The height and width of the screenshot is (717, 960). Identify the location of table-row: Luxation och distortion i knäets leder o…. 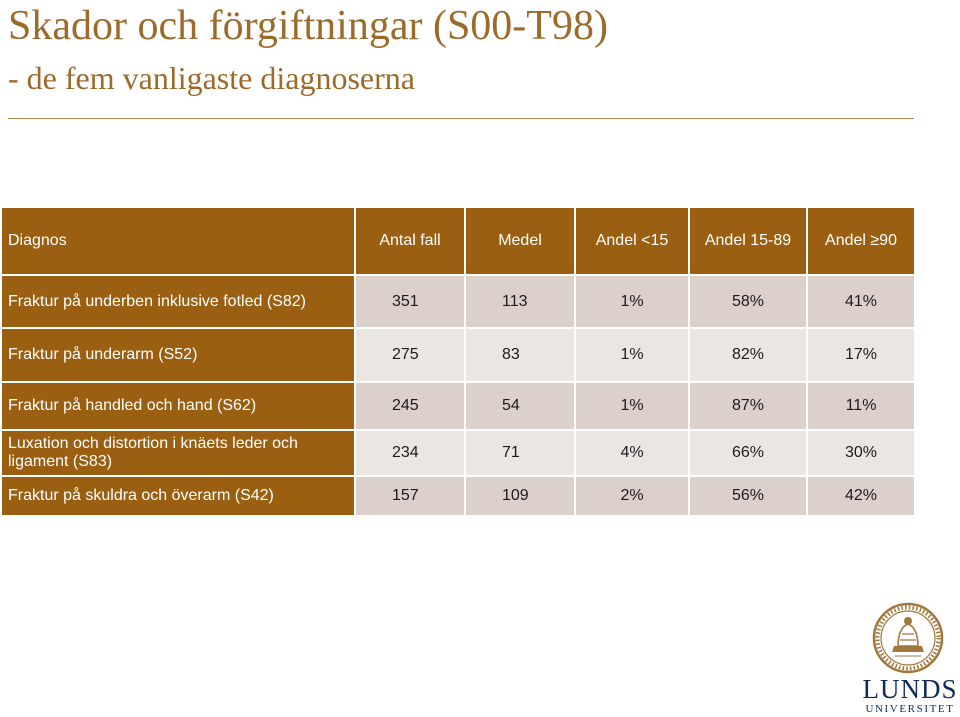
(458, 453).